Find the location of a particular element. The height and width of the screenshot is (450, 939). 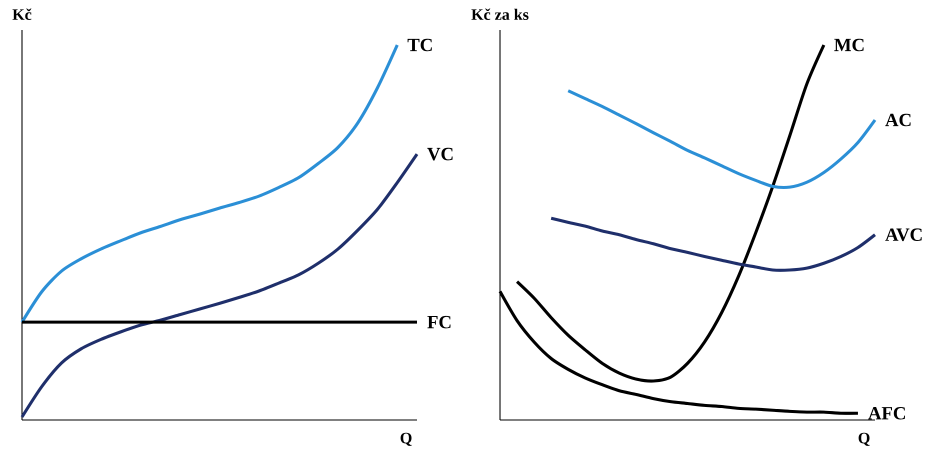

y-axis-title: Kč is located at coordinates (22, 14).